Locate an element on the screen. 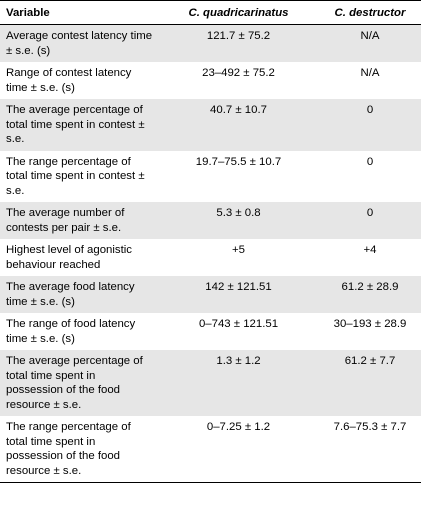 The width and height of the screenshot is (421, 525). header-c-destructor: C. destructor is located at coordinates (369, 12).